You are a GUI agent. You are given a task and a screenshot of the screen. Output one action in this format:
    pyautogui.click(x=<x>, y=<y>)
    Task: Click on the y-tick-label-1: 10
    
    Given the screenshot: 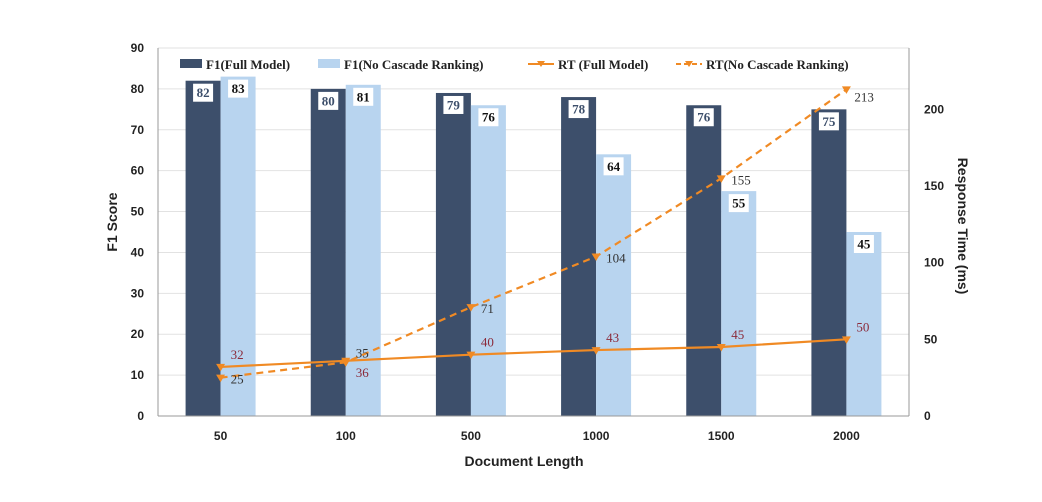 What is the action you would take?
    pyautogui.click(x=138, y=375)
    